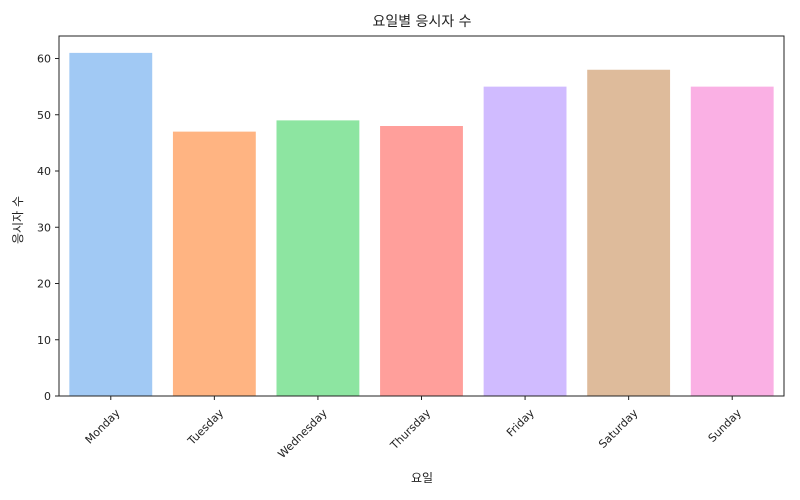 This screenshot has width=800, height=500. Describe the element at coordinates (44, 284) in the screenshot. I see `y-tick-label: 20` at that location.